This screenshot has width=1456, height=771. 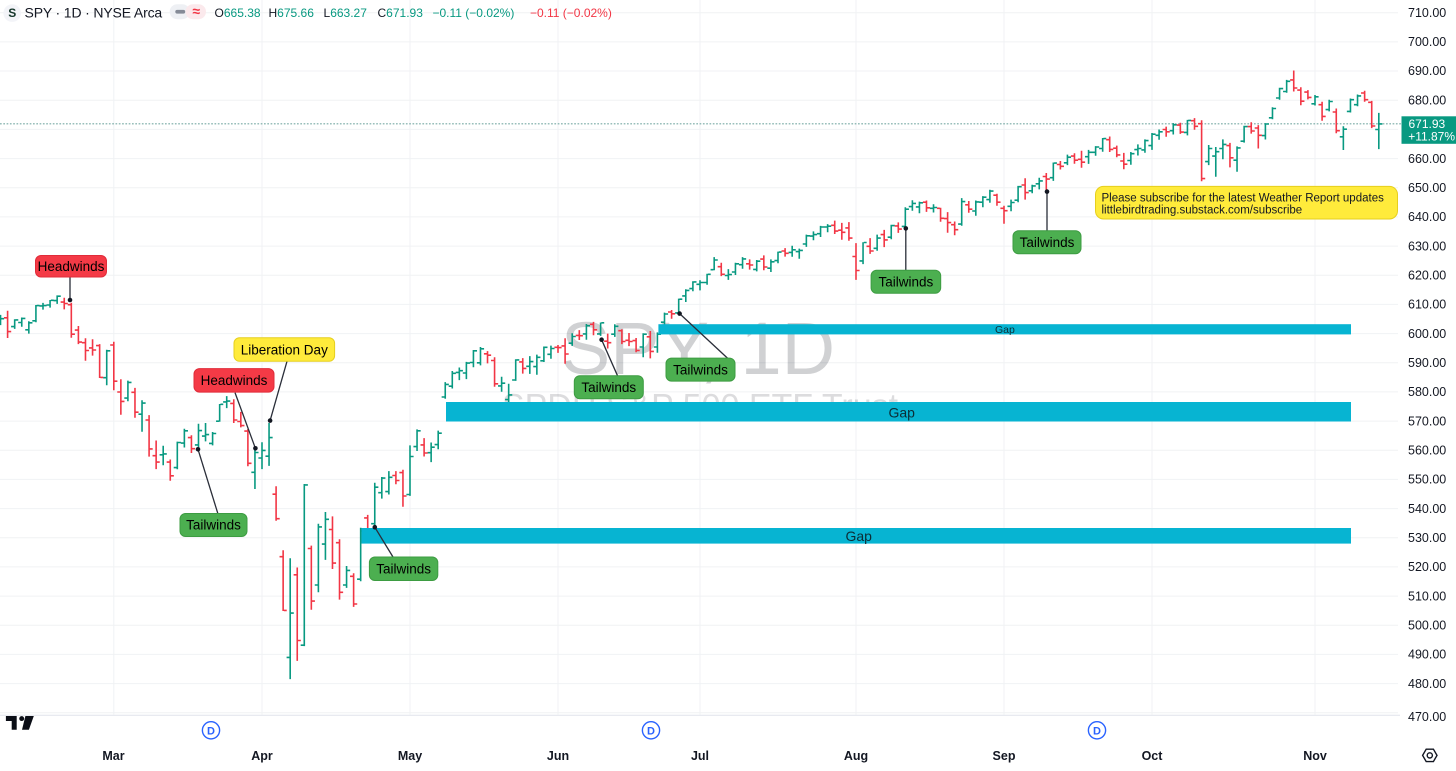 I want to click on svg-text: 500.00, so click(x=1427, y=626).